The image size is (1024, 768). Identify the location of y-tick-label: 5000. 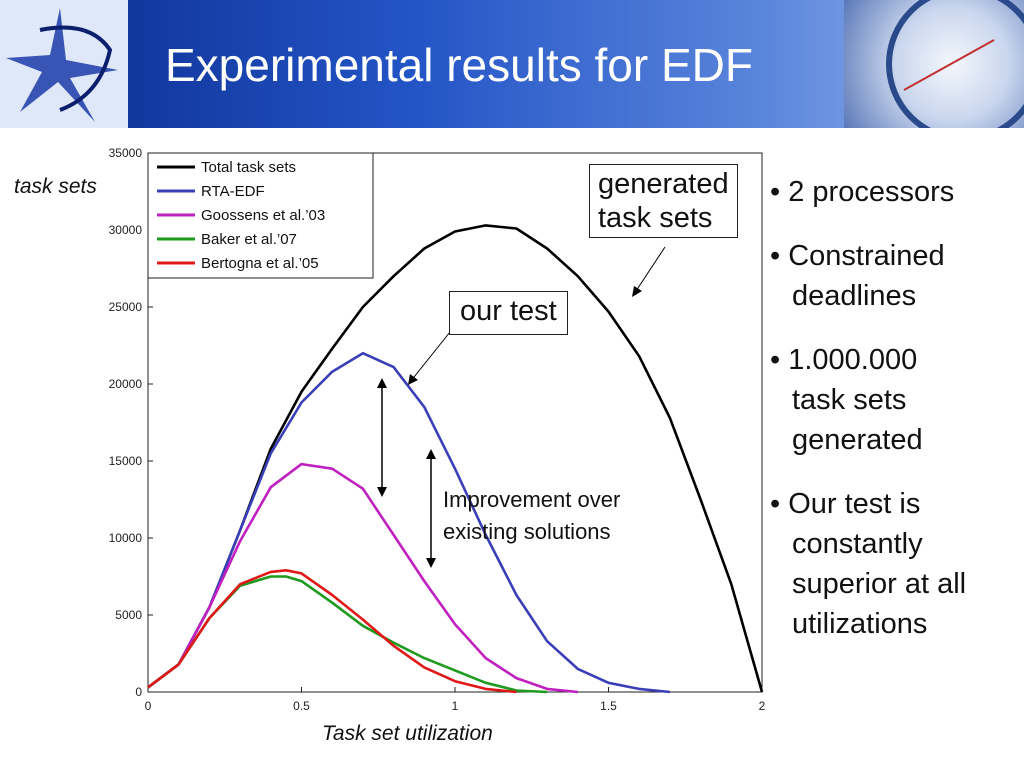
(128, 615).